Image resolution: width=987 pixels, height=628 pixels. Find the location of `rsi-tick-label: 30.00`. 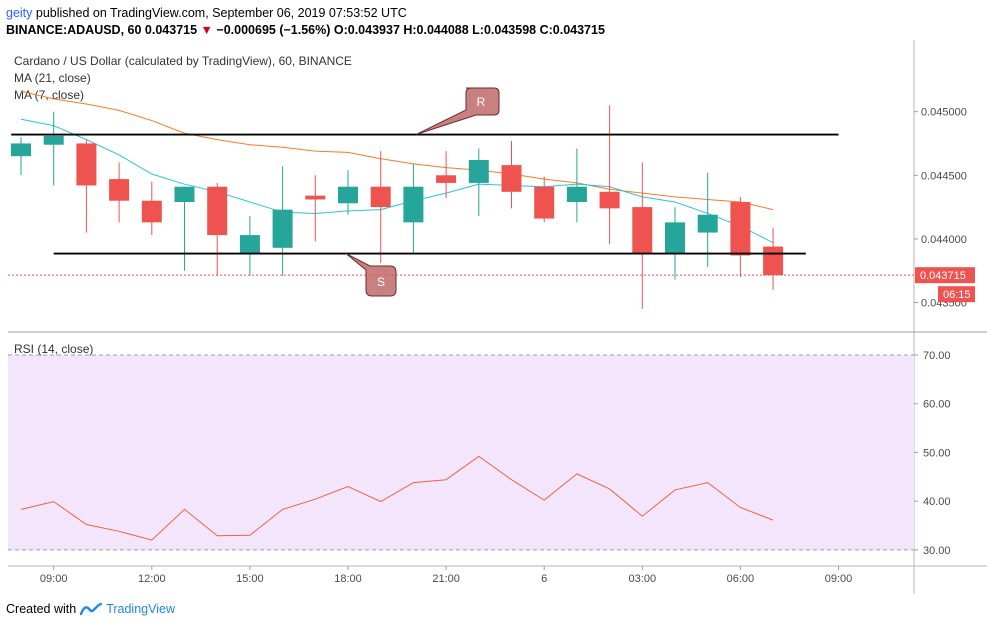

rsi-tick-label: 30.00 is located at coordinates (937, 551).